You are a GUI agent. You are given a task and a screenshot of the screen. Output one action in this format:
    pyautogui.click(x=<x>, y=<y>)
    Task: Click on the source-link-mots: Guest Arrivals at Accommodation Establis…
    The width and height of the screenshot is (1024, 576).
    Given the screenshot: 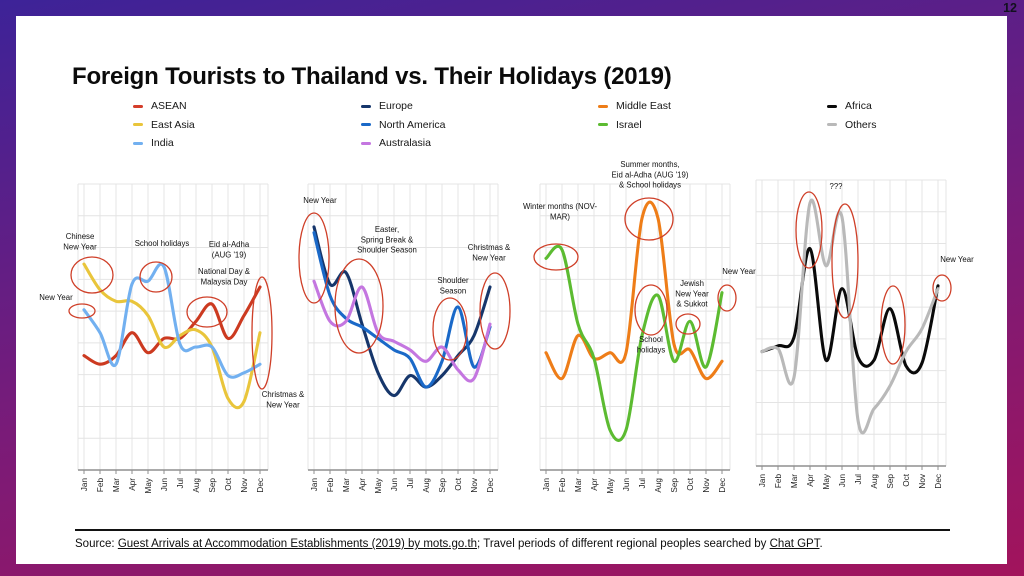 What is the action you would take?
    pyautogui.click(x=297, y=544)
    